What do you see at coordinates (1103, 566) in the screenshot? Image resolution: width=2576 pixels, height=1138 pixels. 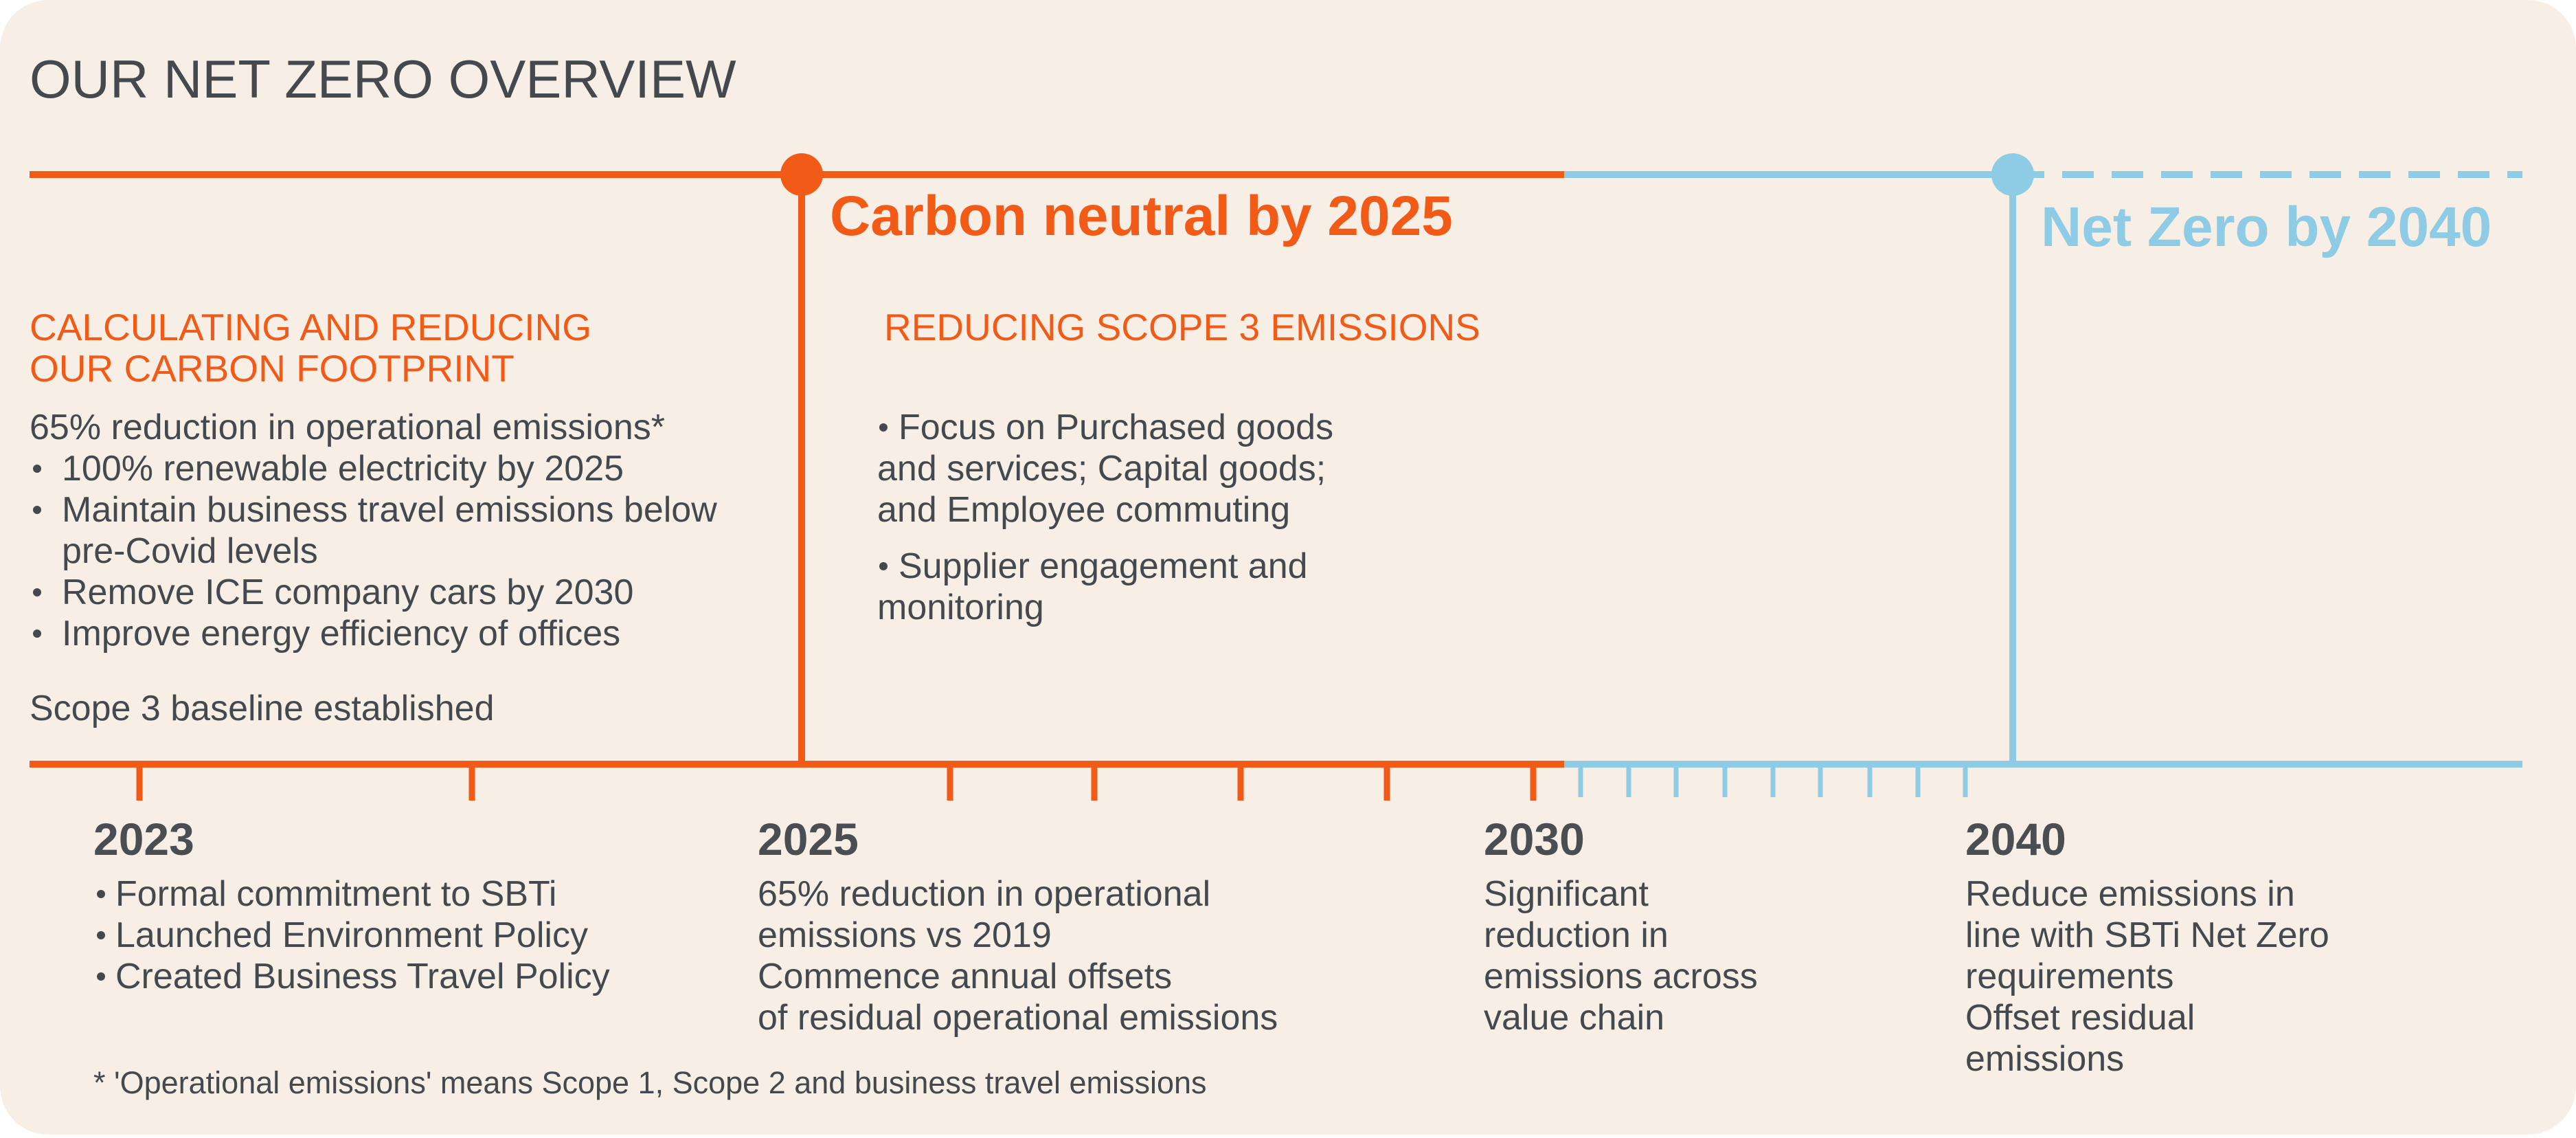 I see `bullet-text: Supplier engagement and` at bounding box center [1103, 566].